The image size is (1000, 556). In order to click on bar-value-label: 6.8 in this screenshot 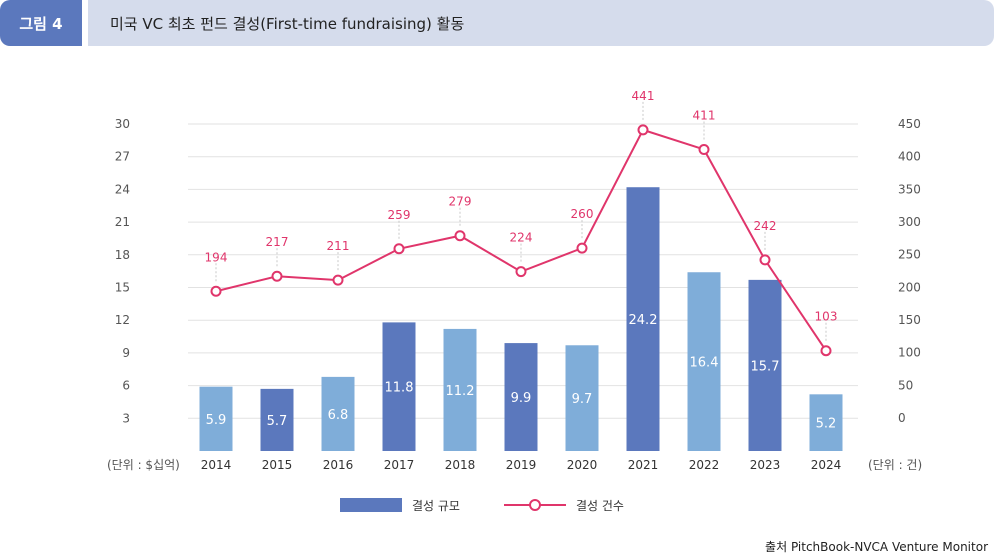, I will do `click(338, 415)`.